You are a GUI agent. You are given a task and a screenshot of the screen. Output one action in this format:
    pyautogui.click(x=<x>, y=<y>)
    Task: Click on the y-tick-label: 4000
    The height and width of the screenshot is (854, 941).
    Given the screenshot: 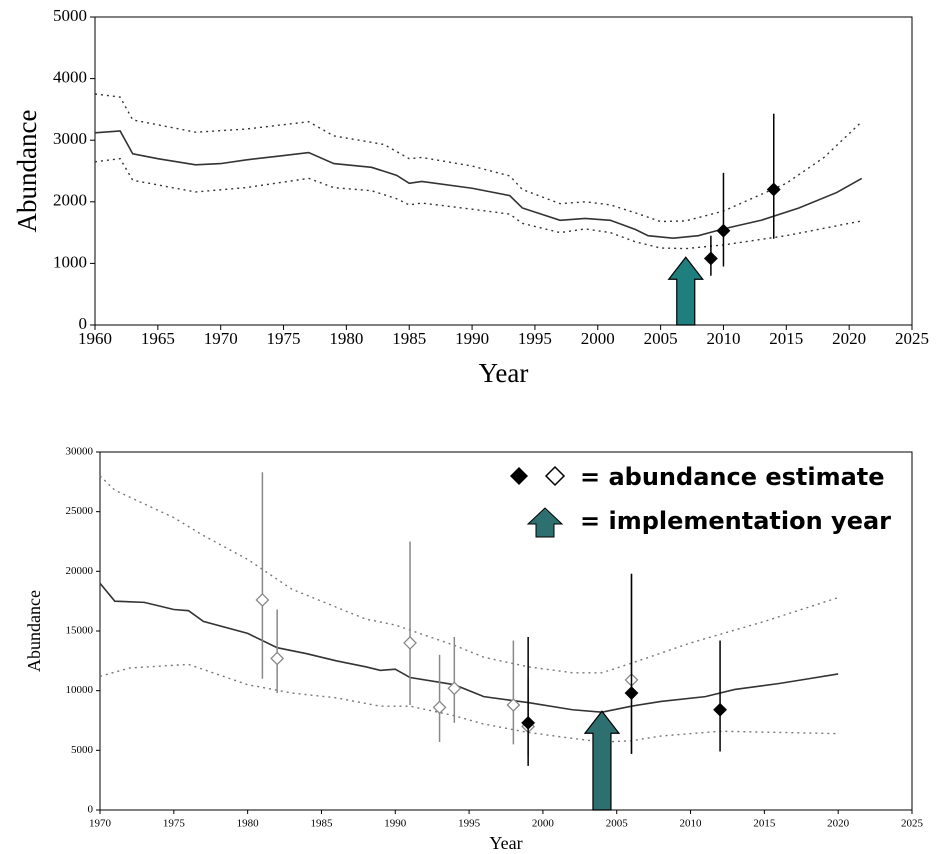 What is the action you would take?
    pyautogui.click(x=70, y=77)
    